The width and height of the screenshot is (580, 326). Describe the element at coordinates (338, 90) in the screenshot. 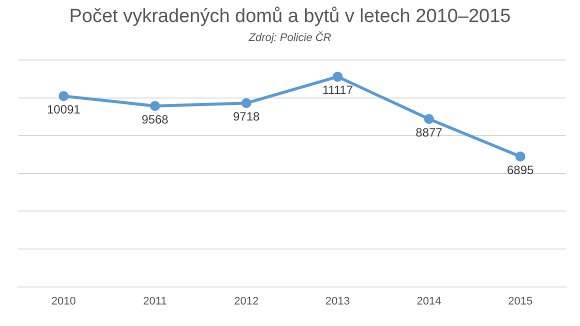

I see `data-label: 11117` at that location.